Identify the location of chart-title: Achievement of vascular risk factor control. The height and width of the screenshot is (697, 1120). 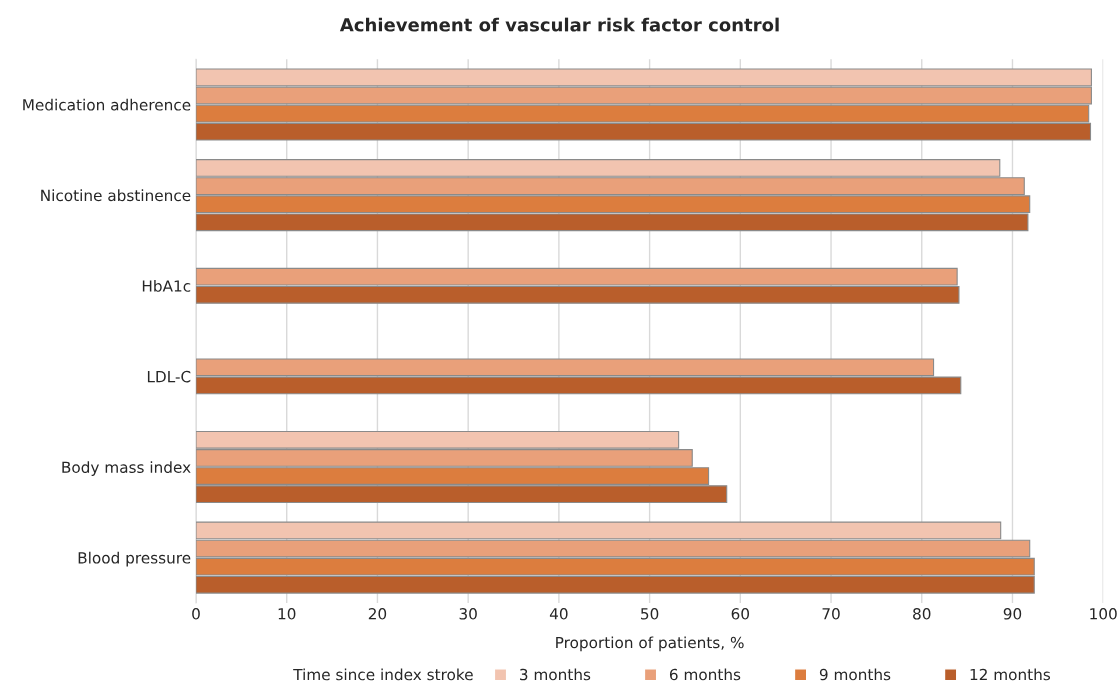
(559, 24).